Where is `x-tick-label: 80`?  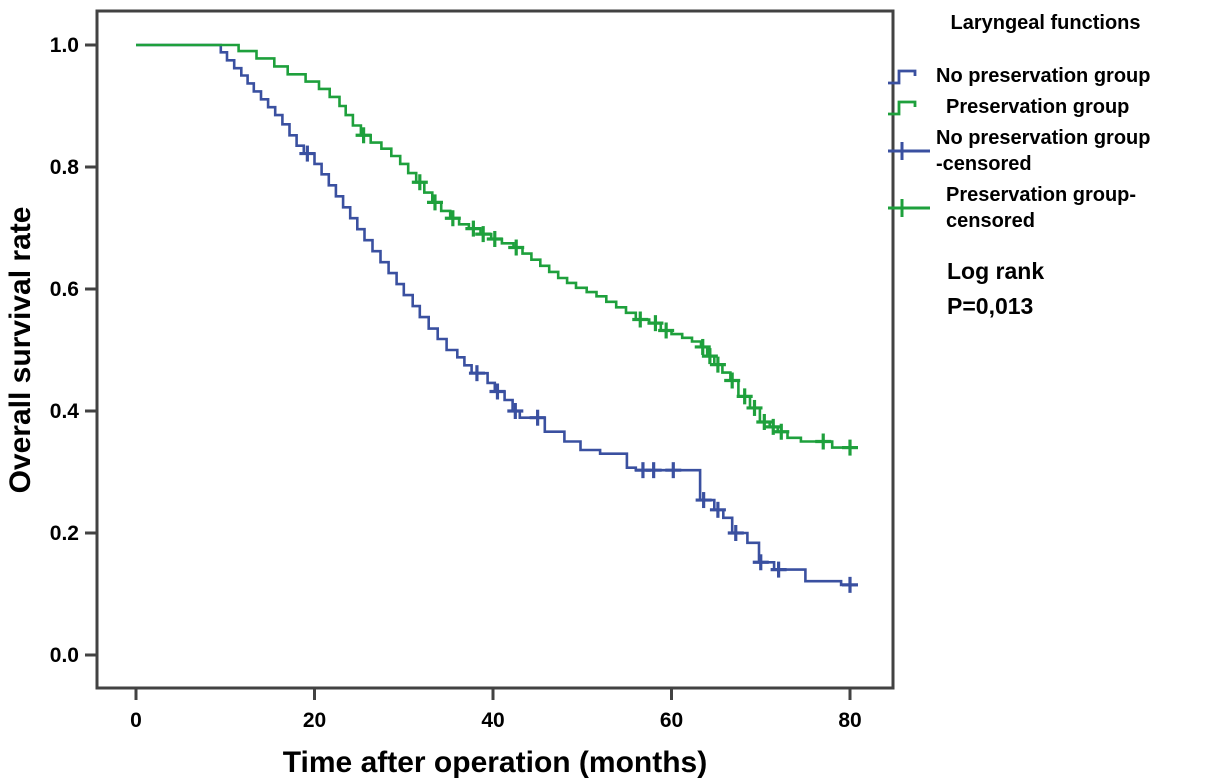 x-tick-label: 80 is located at coordinates (849, 720).